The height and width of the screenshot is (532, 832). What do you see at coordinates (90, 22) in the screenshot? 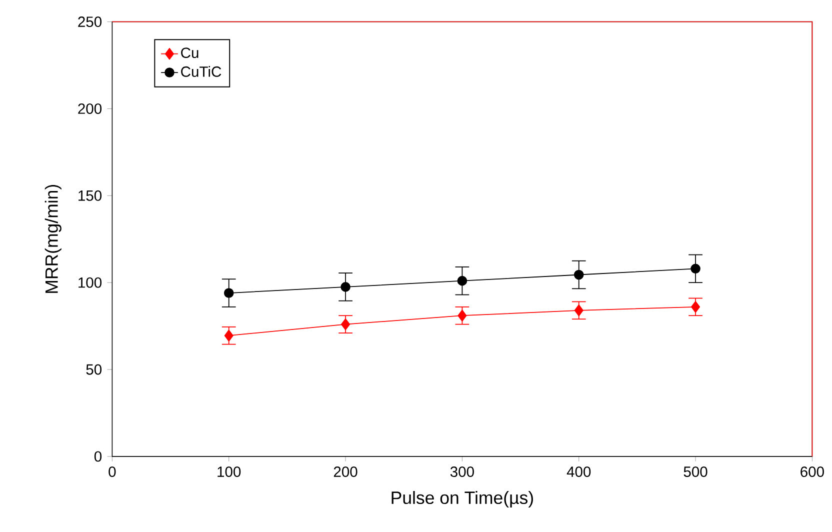
I see `y-tick-label: 250` at bounding box center [90, 22].